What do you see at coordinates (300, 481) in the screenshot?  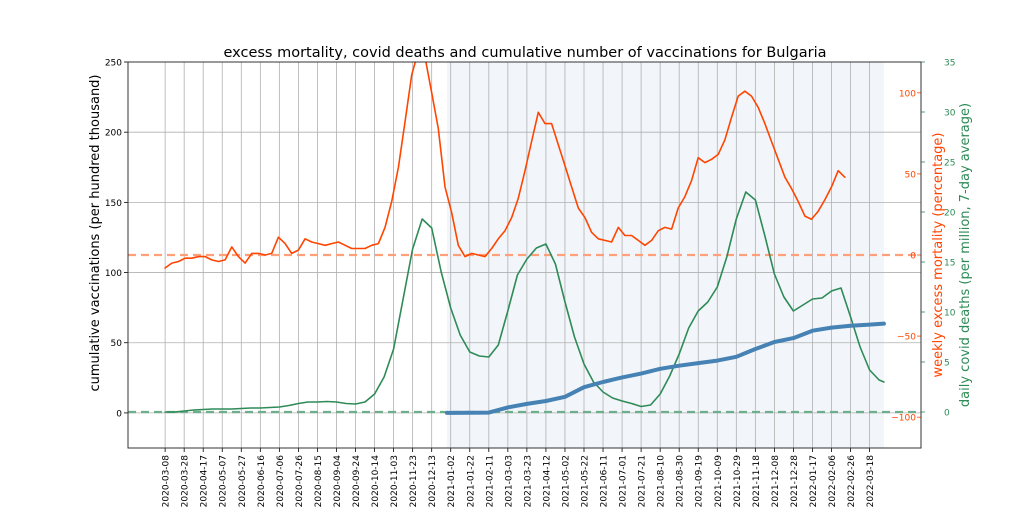 I see `x-tick-label: 2020-07-26` at bounding box center [300, 481].